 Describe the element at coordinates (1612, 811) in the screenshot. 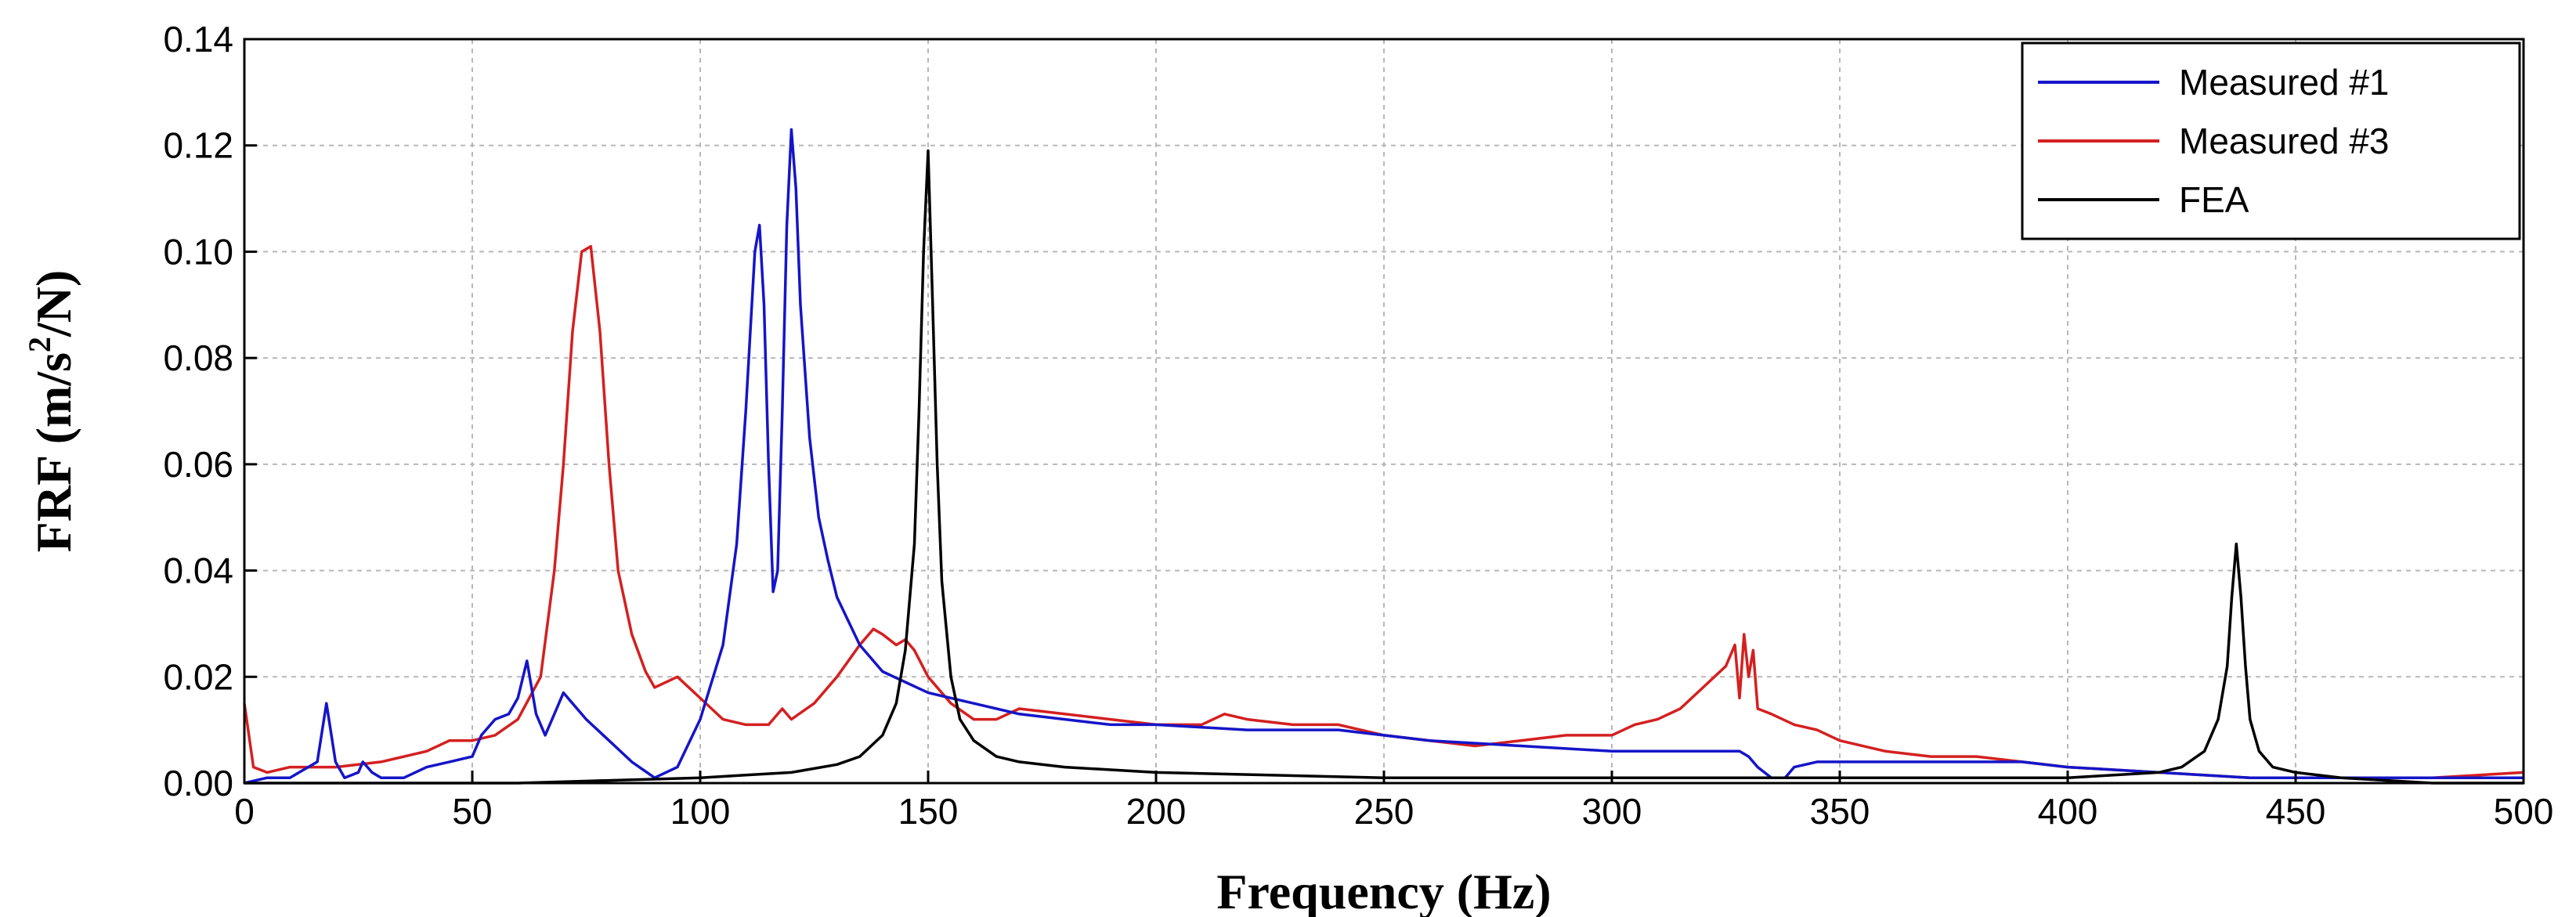

I see `x-tick-label: 300` at that location.